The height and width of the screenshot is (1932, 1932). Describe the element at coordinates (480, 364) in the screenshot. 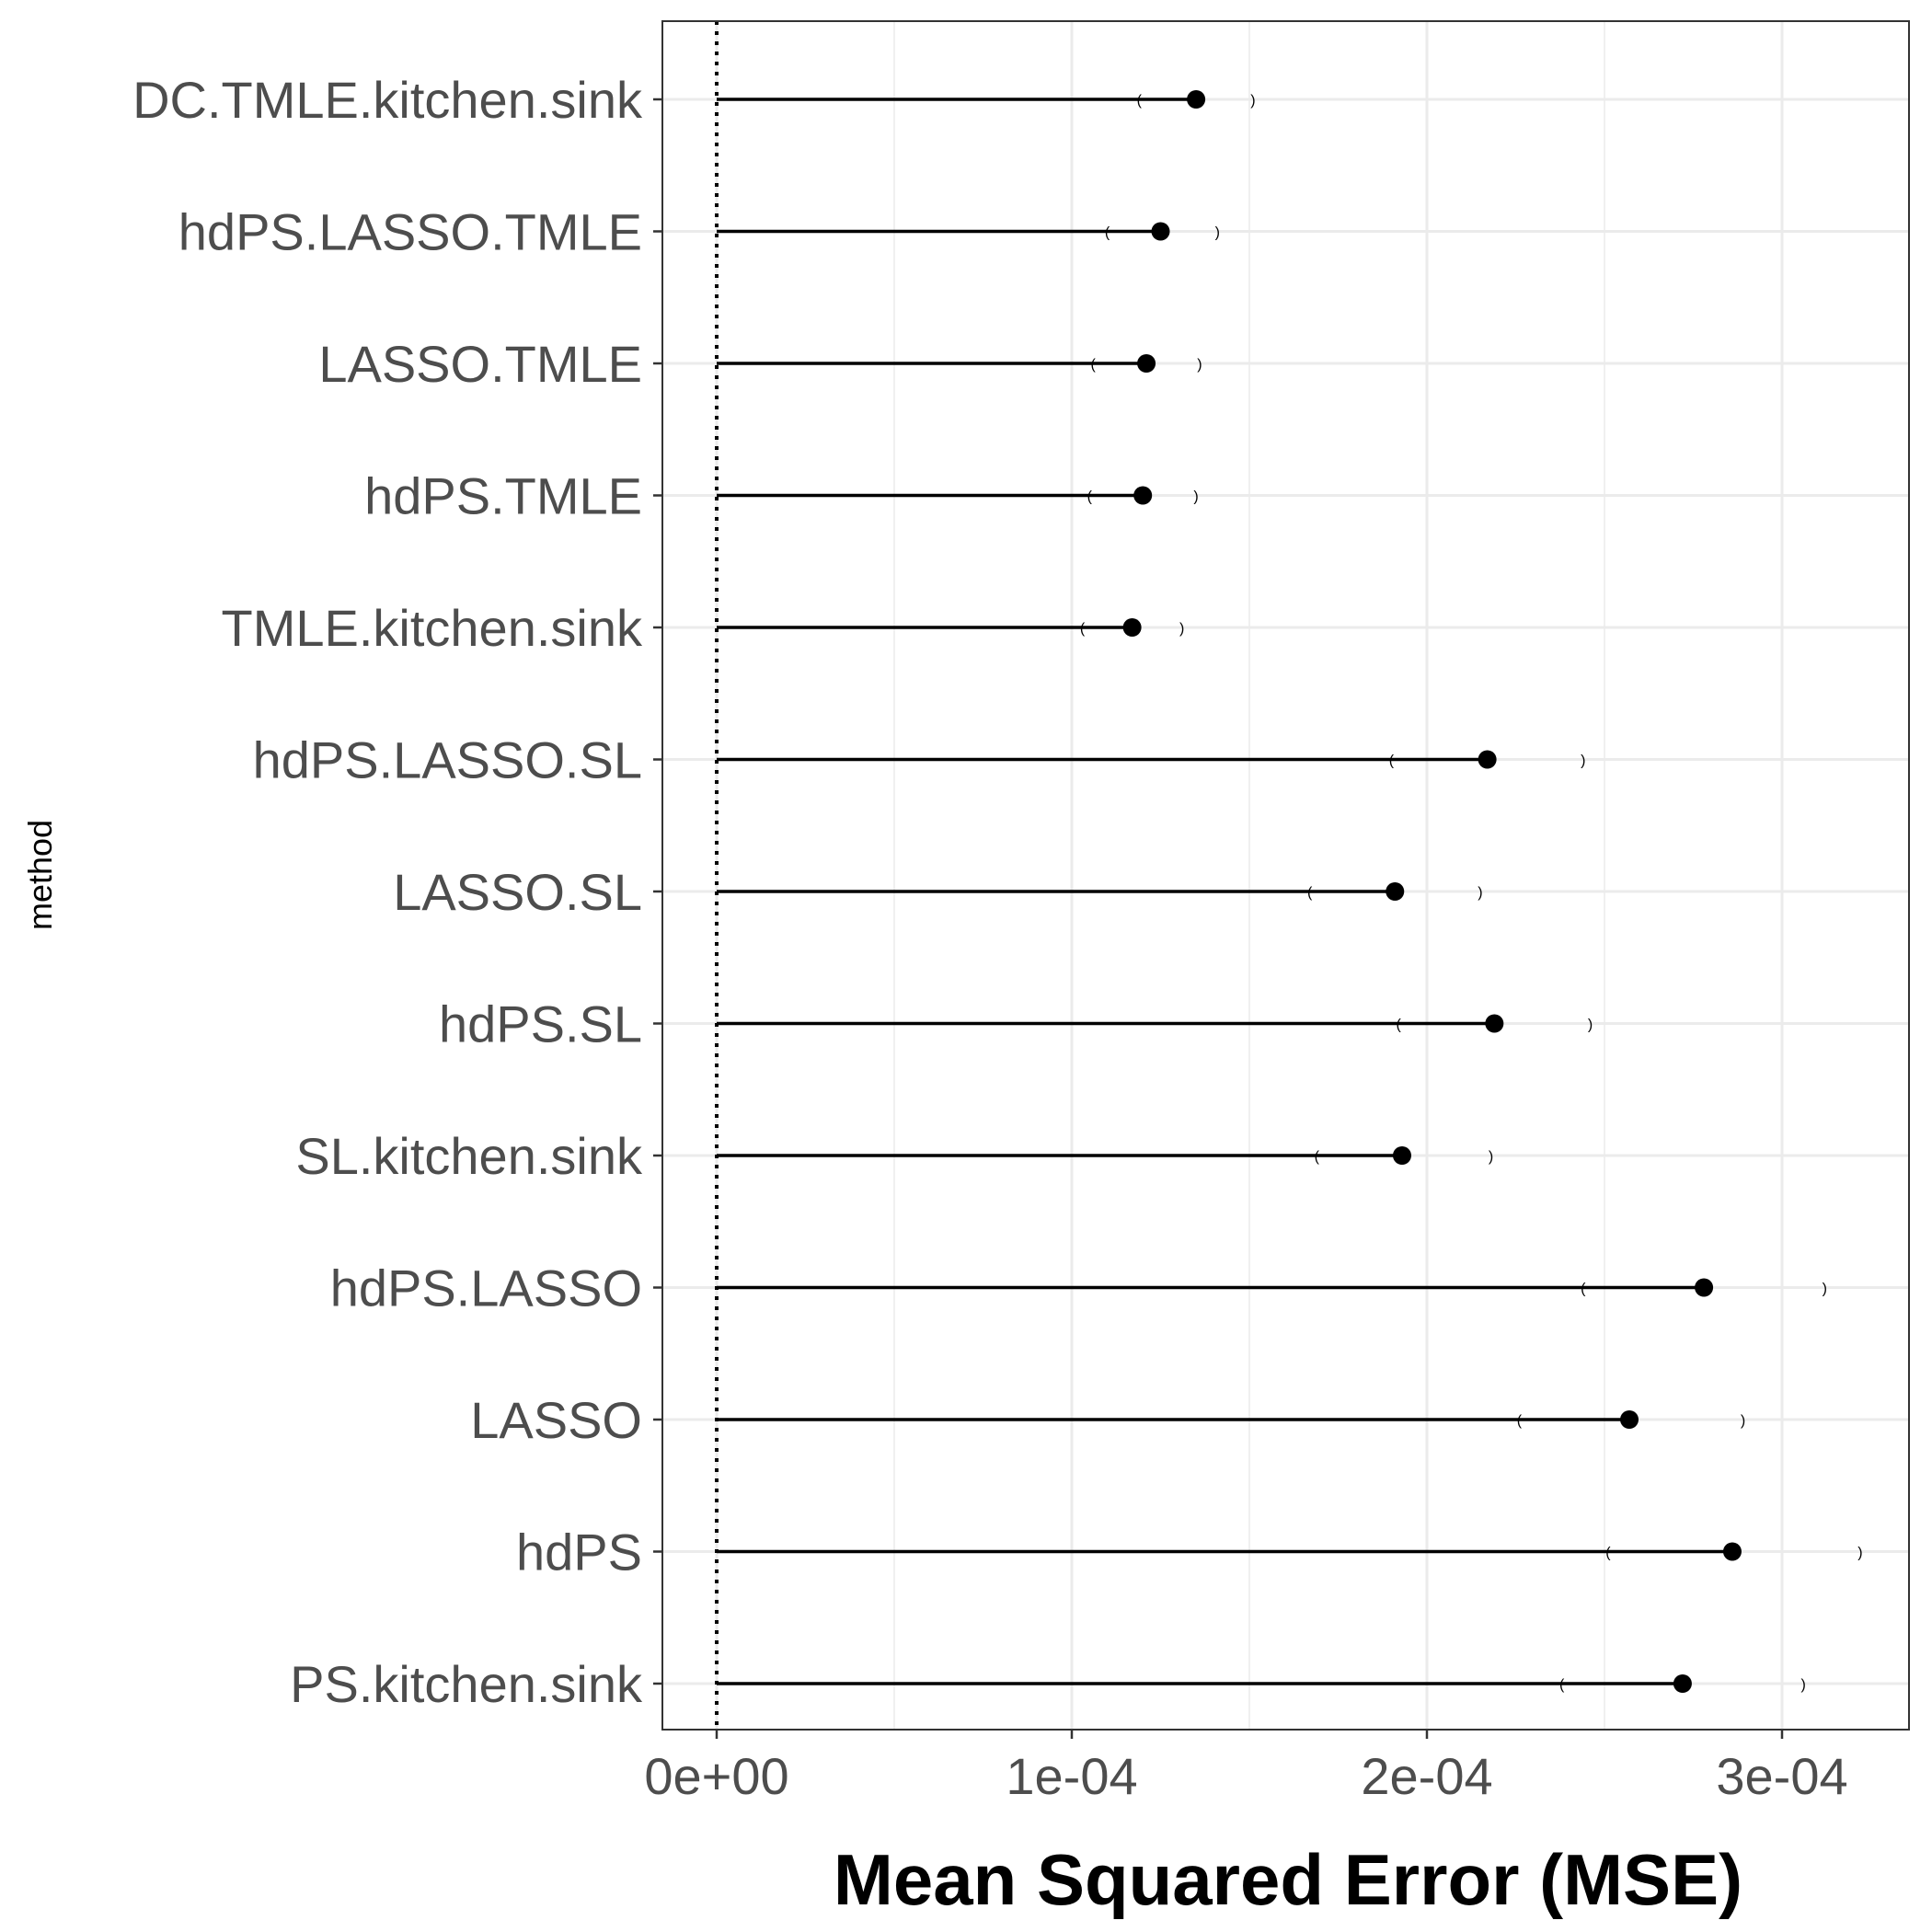

I see `y-tick-label: LASSO.TMLE` at that location.